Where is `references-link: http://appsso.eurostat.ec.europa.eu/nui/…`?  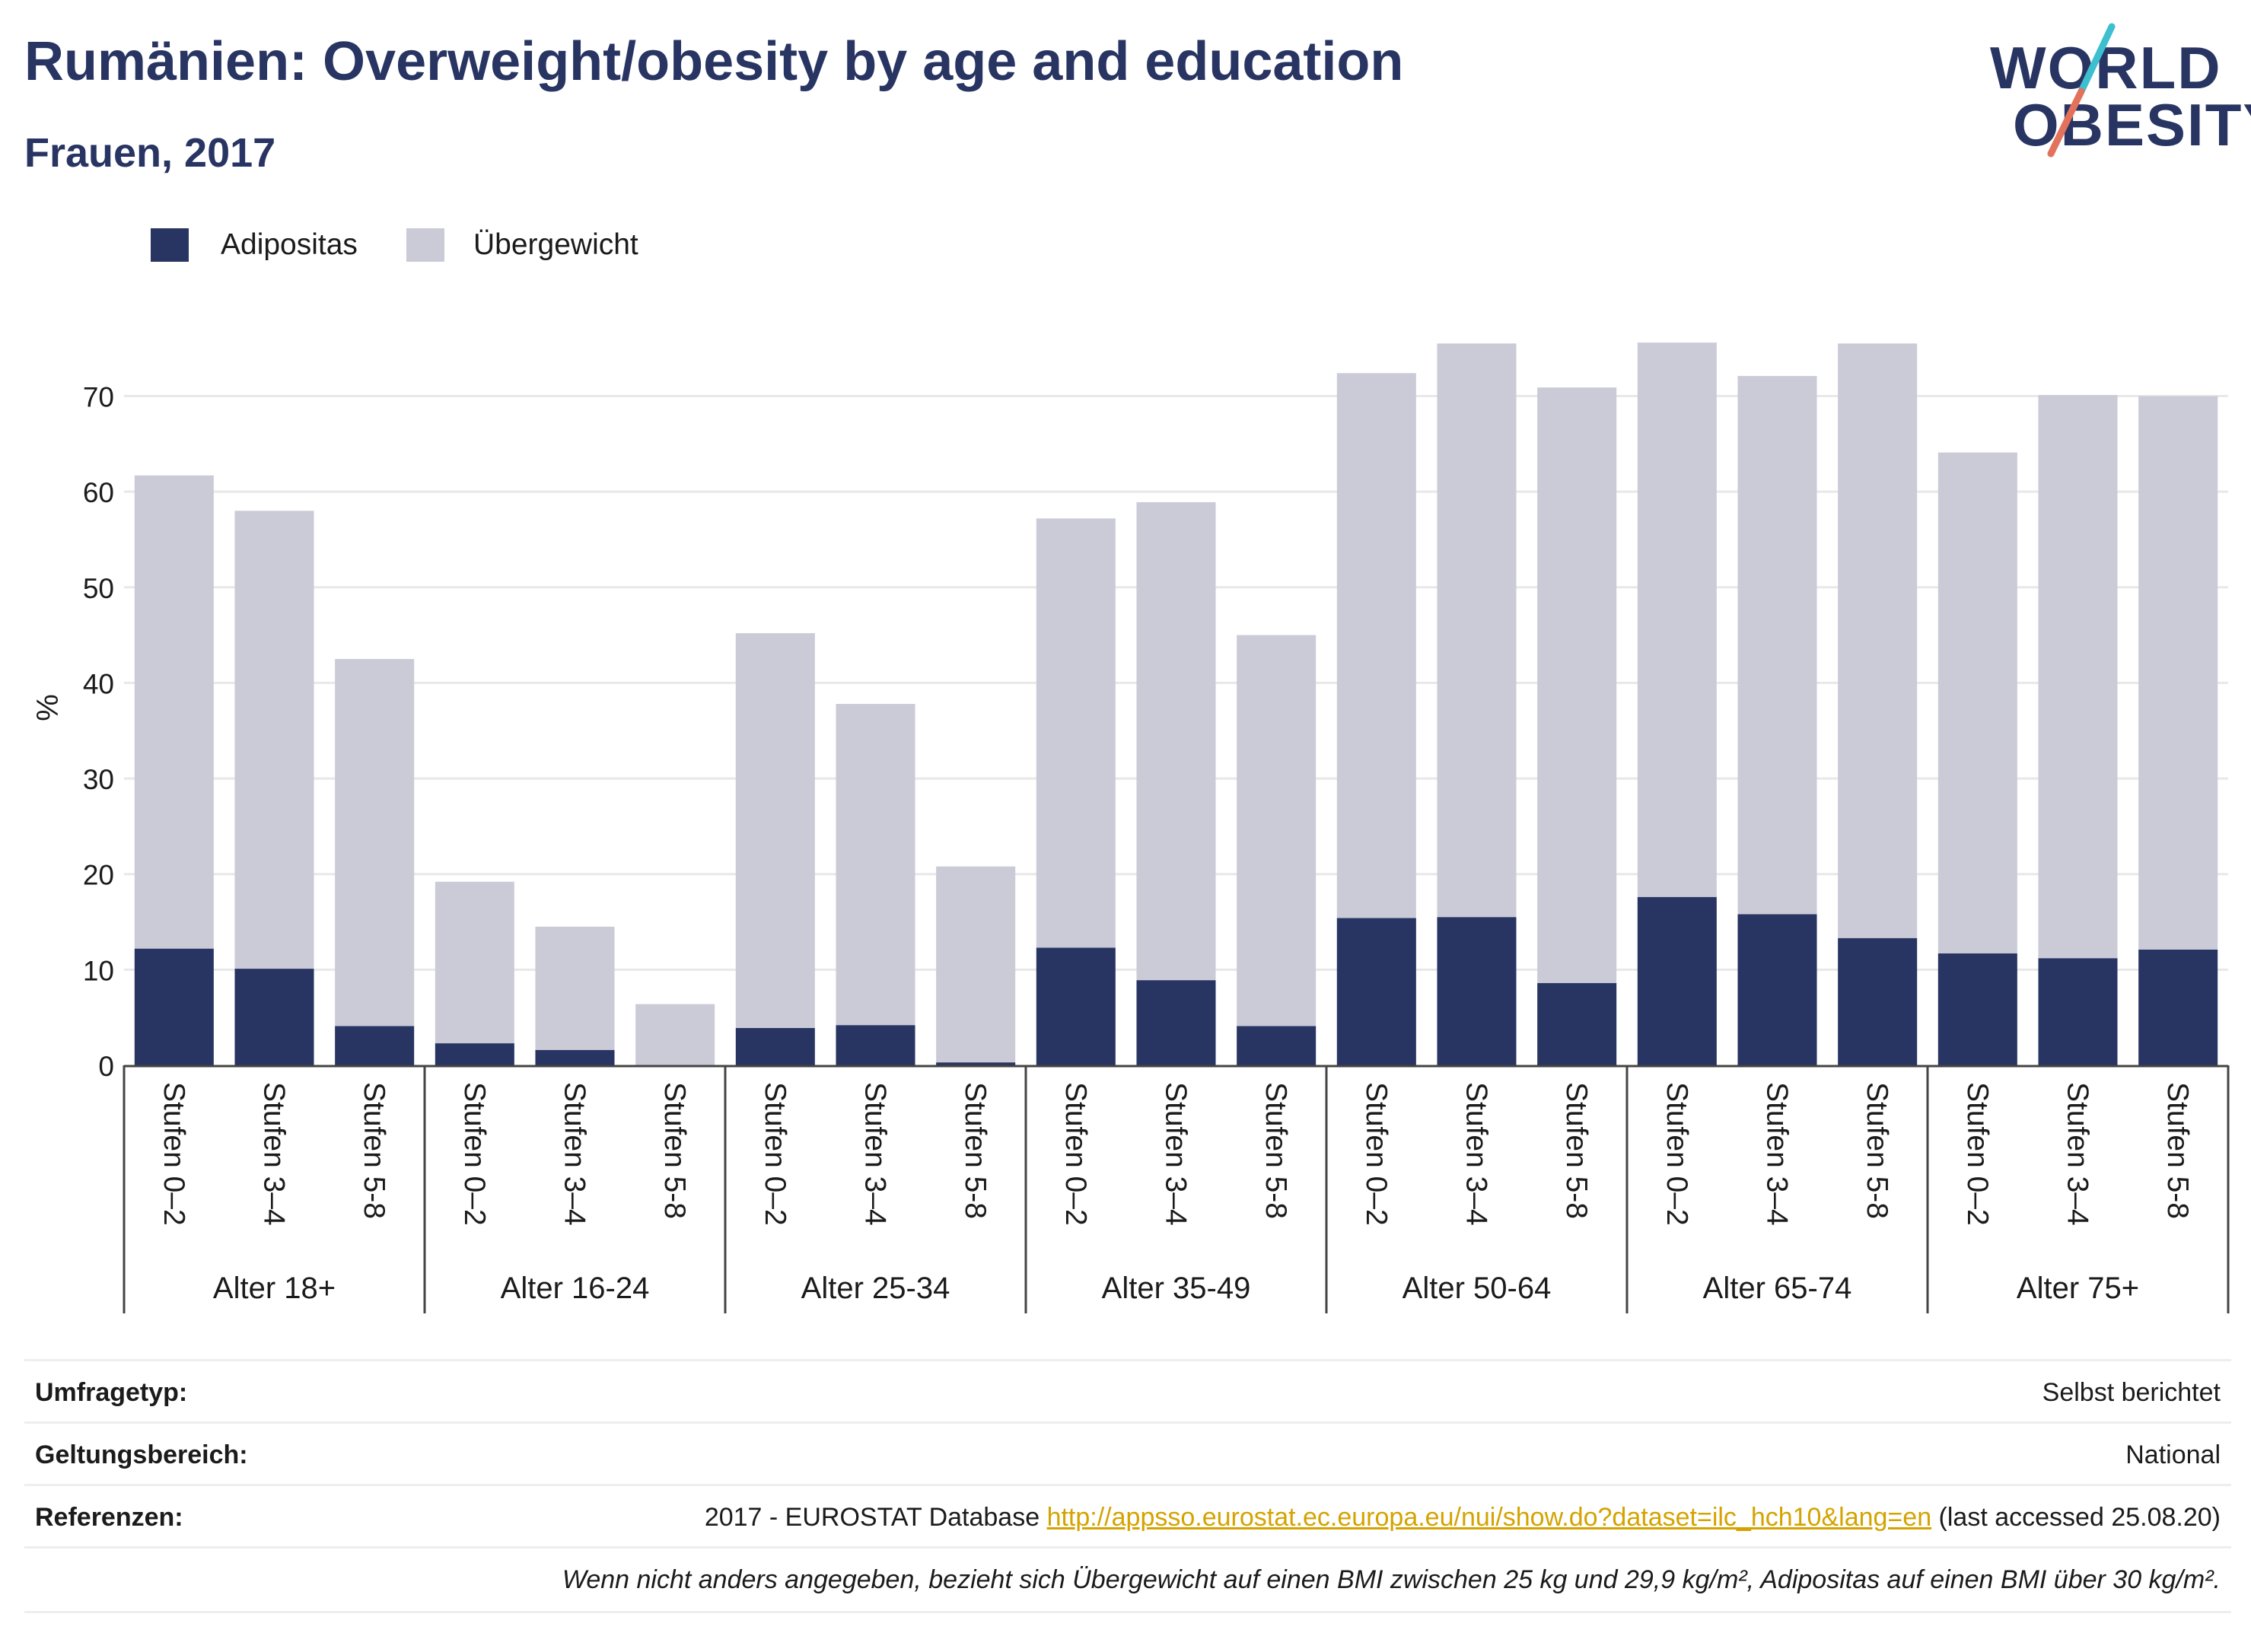
references-link: http://appsso.eurostat.ec.europa.eu/nui/… is located at coordinates (1489, 1517).